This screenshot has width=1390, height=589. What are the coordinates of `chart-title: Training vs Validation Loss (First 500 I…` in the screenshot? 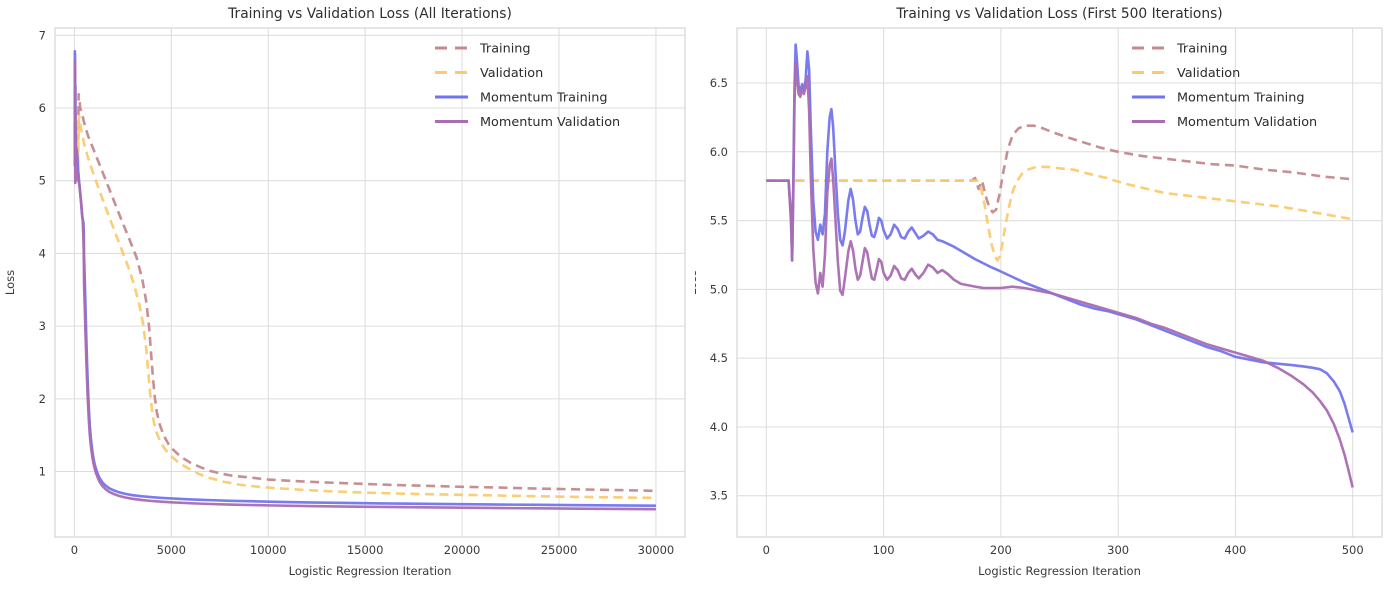 It's located at (1058, 14).